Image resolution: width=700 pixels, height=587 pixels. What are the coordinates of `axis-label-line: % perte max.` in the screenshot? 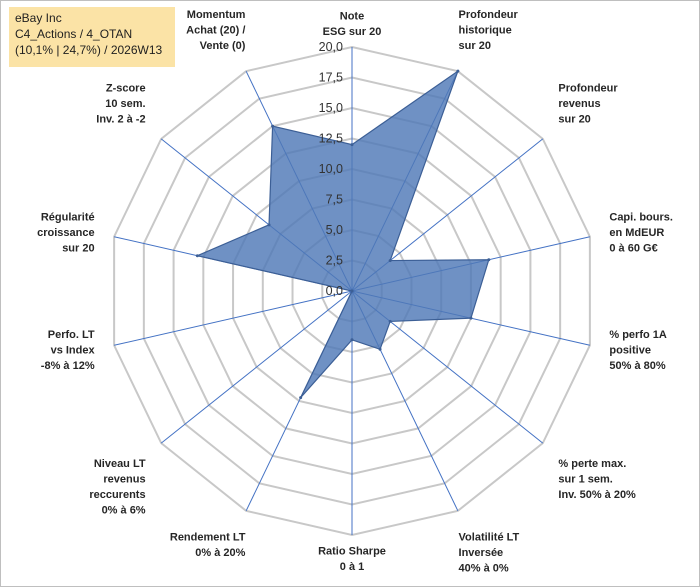 It's located at (592, 464).